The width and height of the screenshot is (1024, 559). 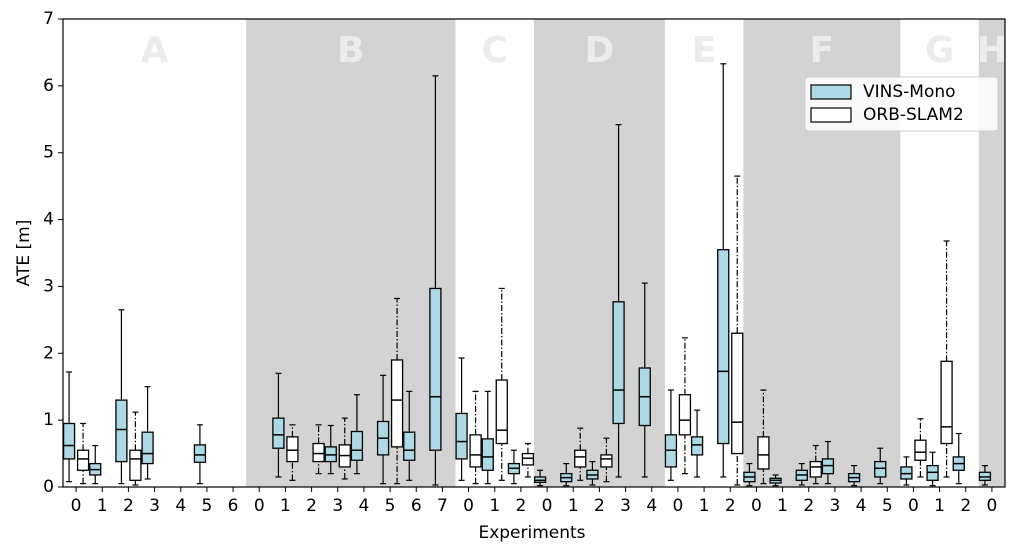 I want to click on y-tick-label: 7, so click(x=48, y=19).